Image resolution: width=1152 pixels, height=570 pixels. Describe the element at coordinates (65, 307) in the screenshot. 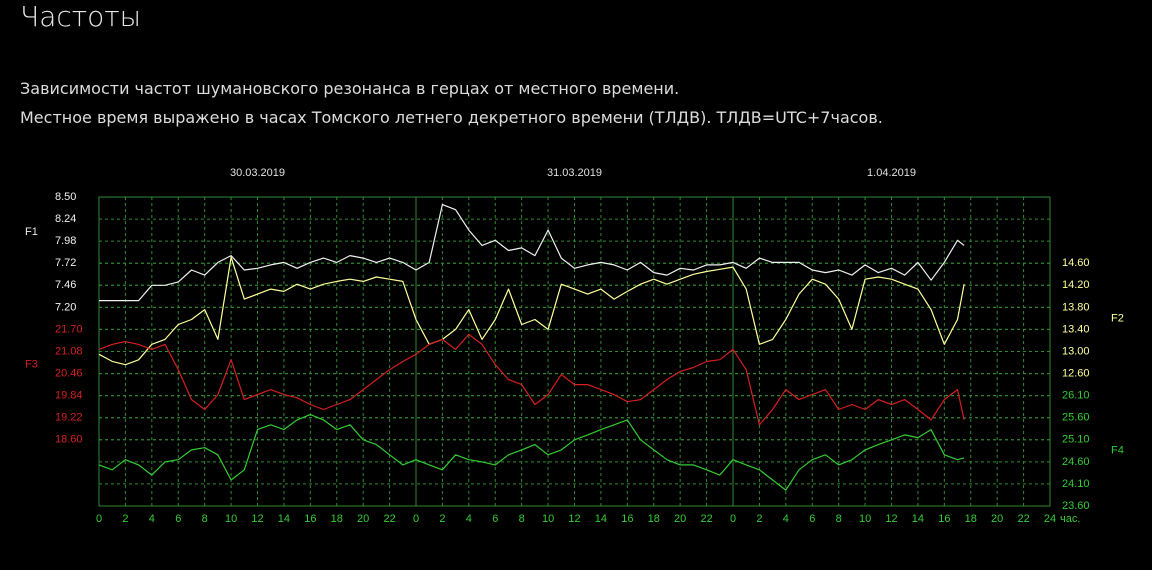

I see `y-tick-label: 7.20` at that location.